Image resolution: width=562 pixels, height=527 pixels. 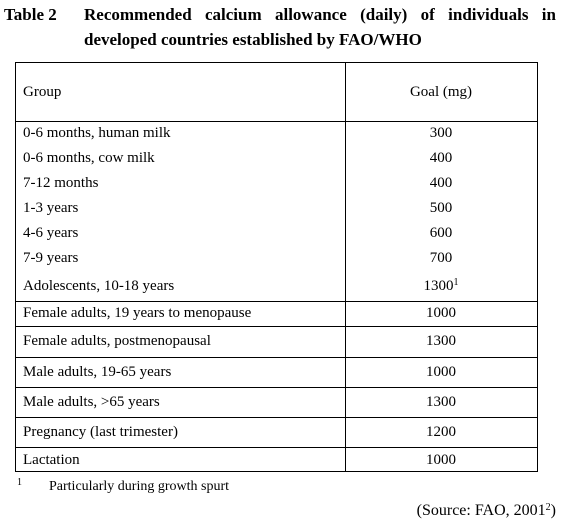 I want to click on header-goal-label: Goal (mg), so click(x=441, y=91).